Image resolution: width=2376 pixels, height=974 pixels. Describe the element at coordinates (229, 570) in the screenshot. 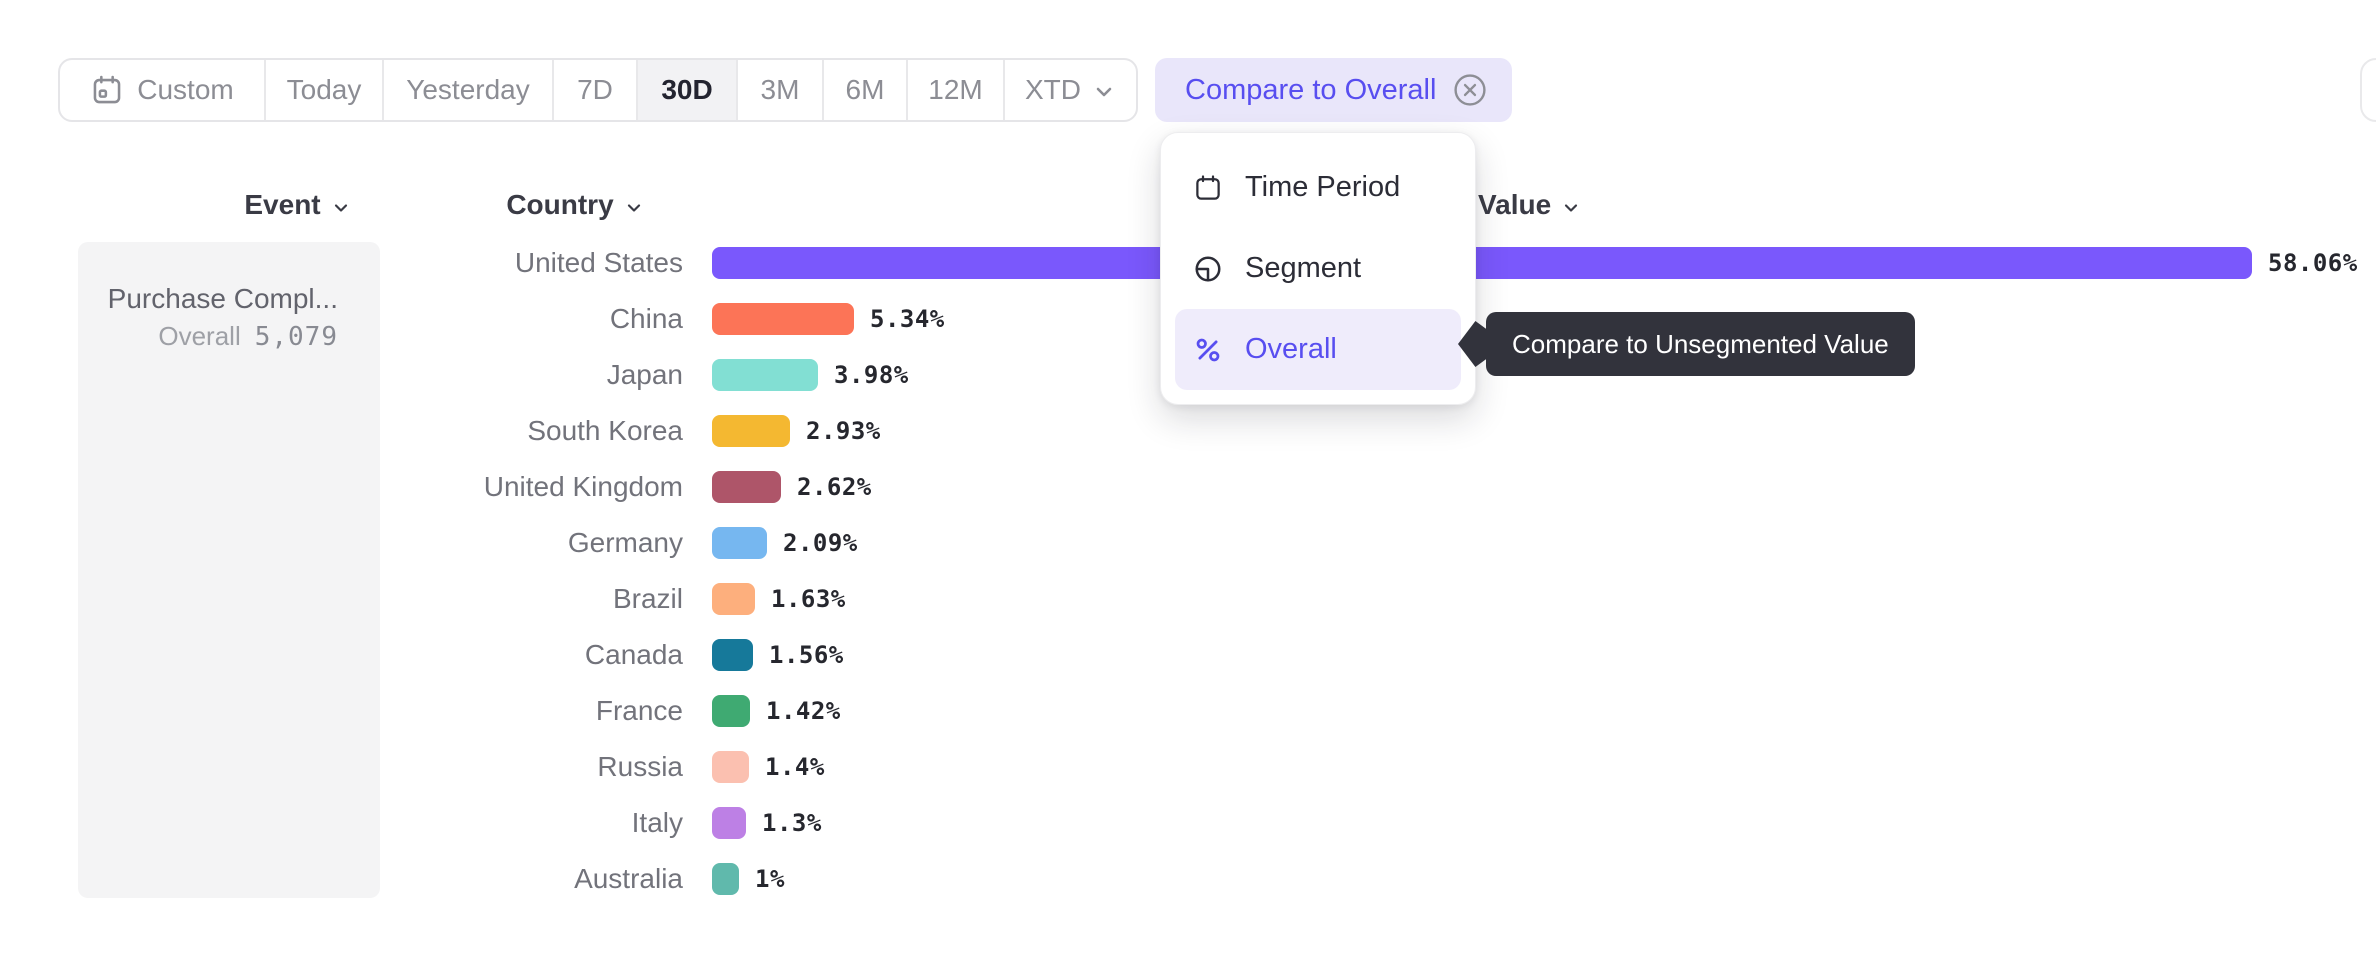

I see `event-panel: Purchase Compl... Overall 5,079` at that location.